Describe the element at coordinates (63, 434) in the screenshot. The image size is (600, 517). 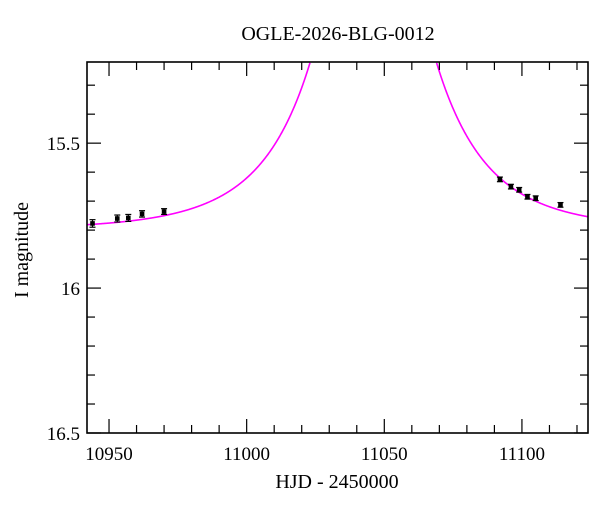
I see `y-tick-label: 16.5` at that location.